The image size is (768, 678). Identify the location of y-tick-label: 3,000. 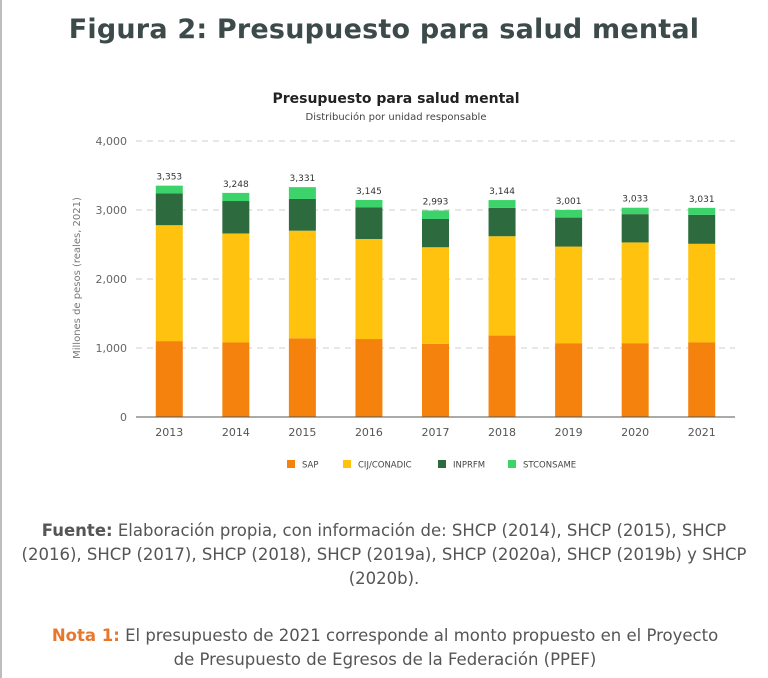
(112, 210).